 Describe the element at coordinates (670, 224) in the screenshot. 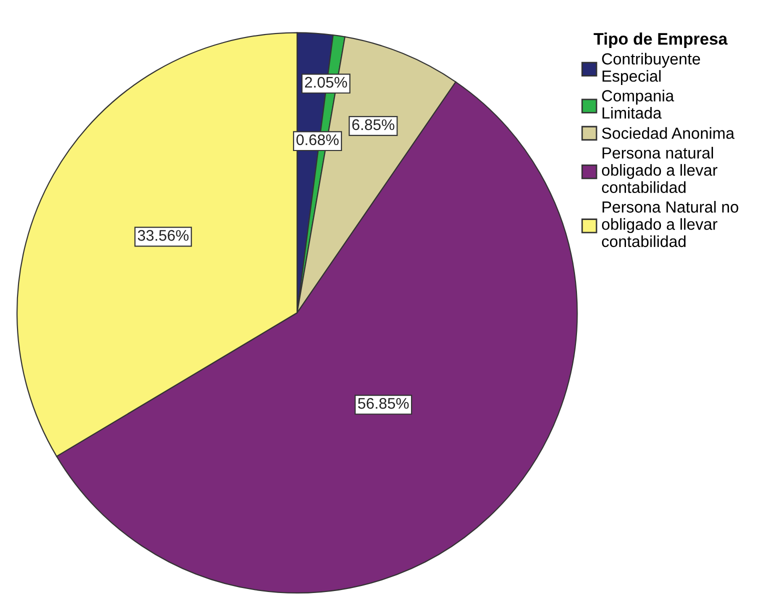

I see `legend-label: Persona Natural no obligado a llevar contabilidad` at that location.